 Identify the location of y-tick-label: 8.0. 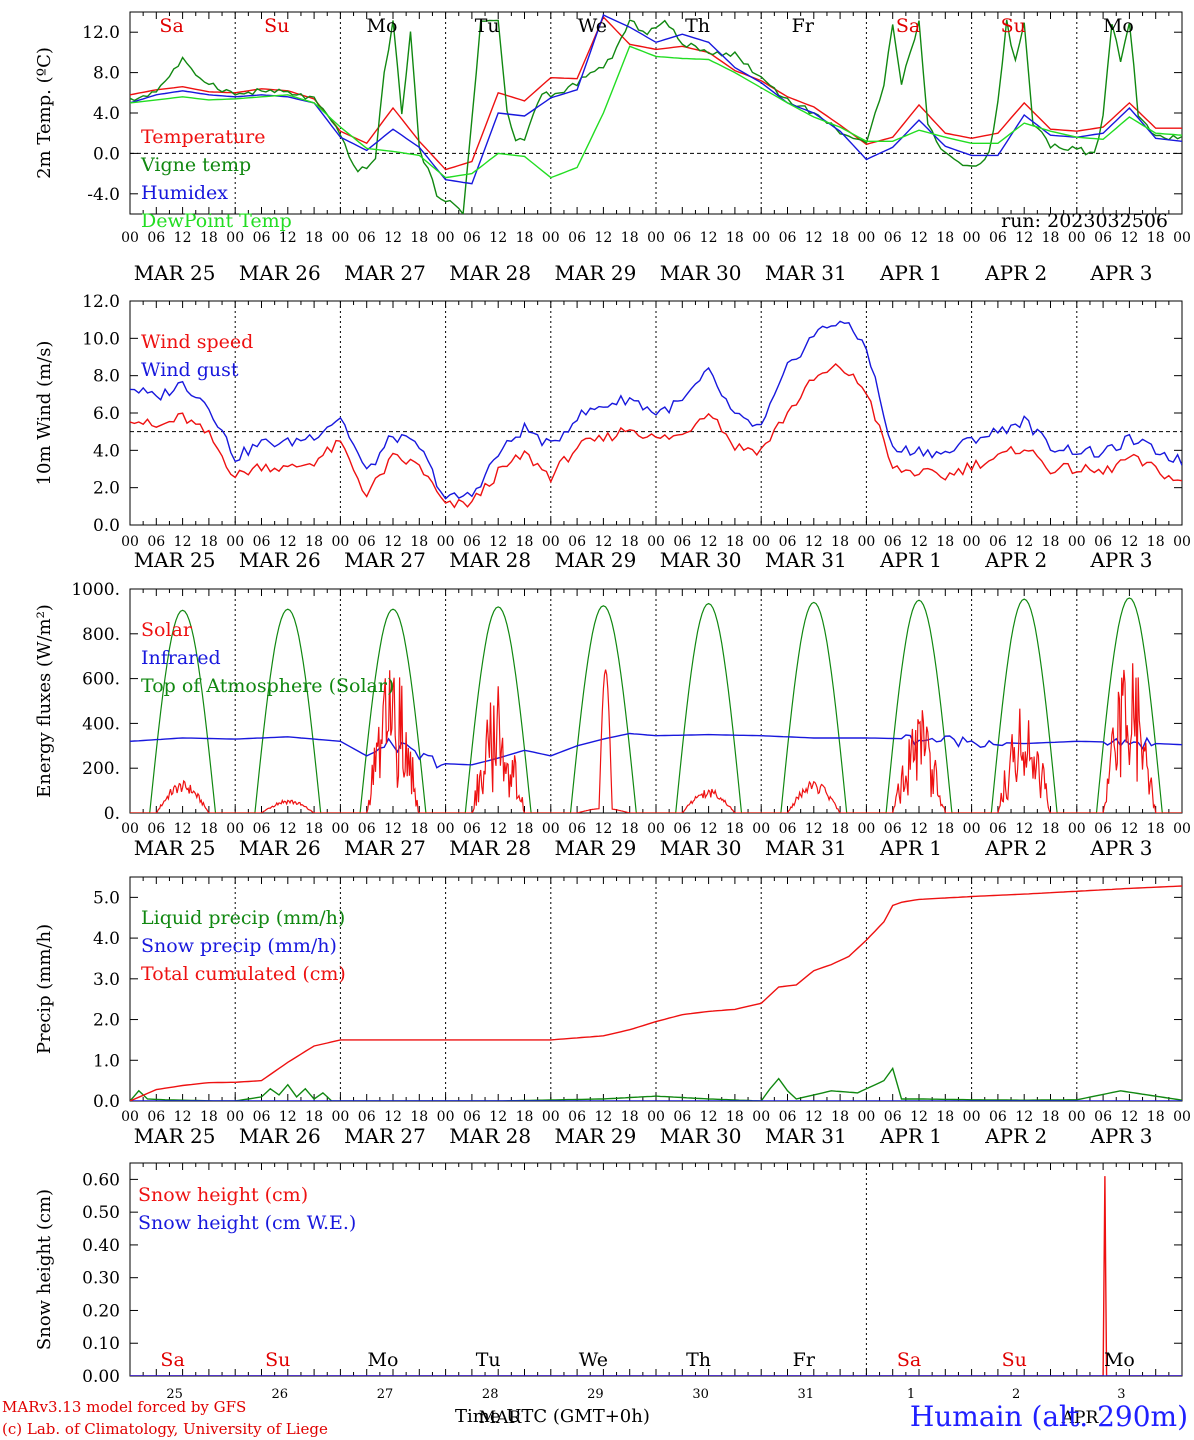
(106, 74).